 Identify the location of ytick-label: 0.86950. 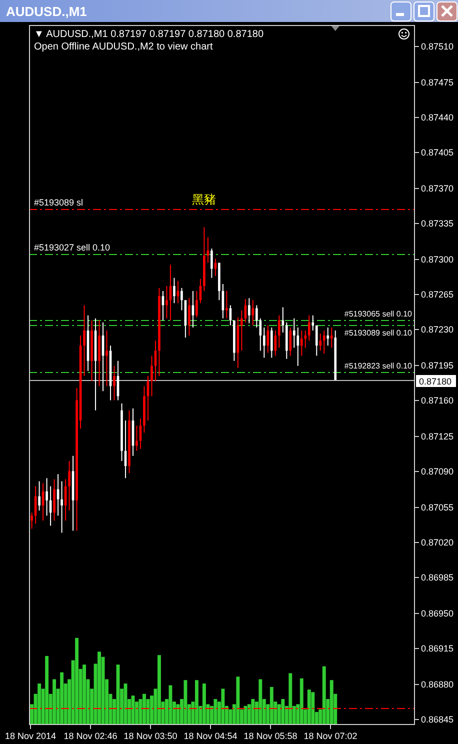
(437, 613).